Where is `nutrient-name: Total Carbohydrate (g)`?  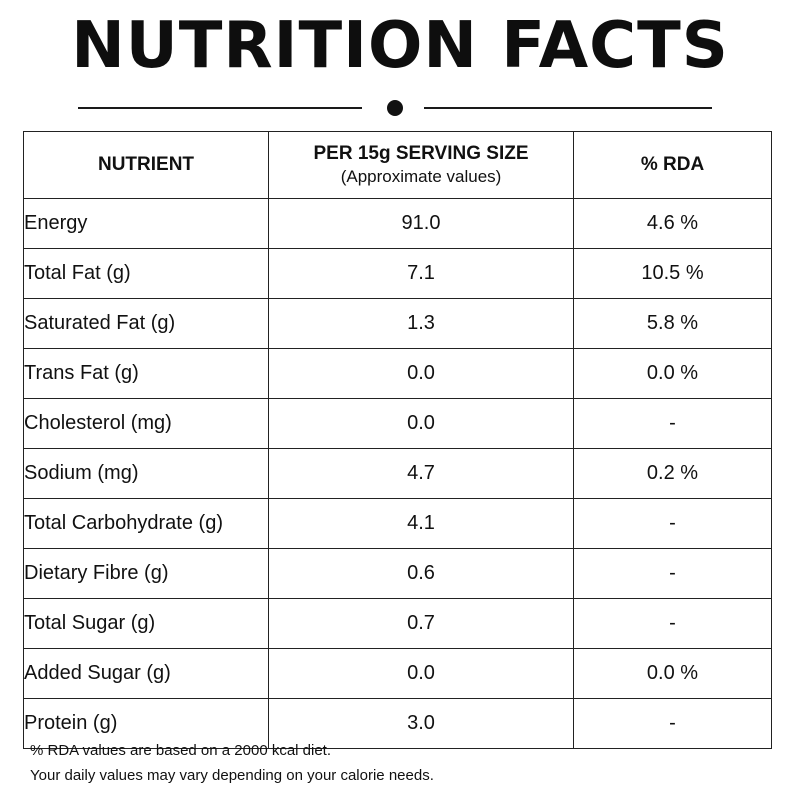
nutrient-name: Total Carbohydrate (g) is located at coordinates (146, 523).